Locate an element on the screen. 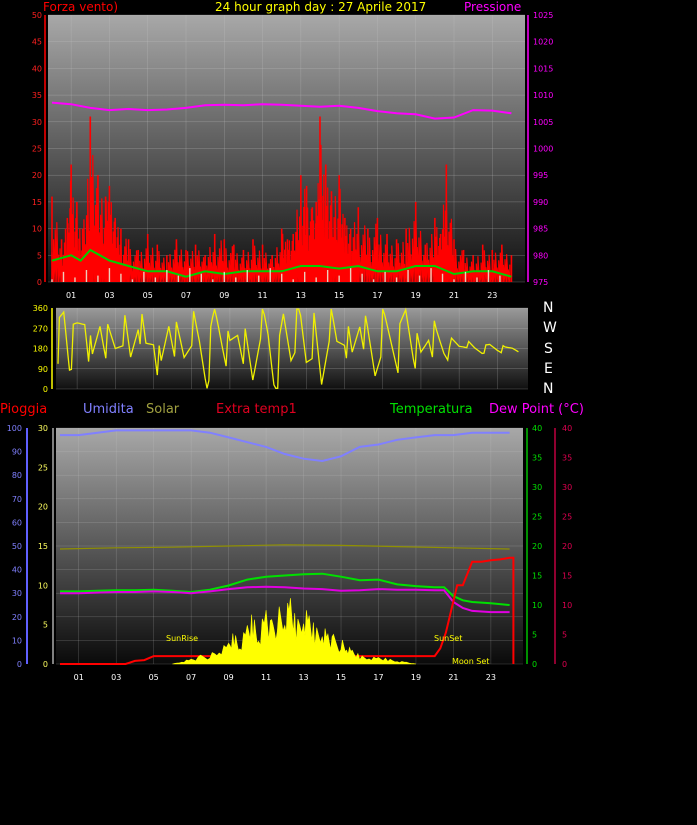 This screenshot has height=825, width=697. y-tick-label-umidita: 40 is located at coordinates (17, 570).